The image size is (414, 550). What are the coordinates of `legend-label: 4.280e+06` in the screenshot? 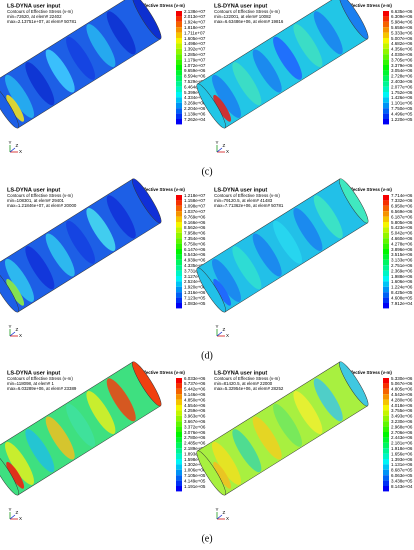 It's located at (402, 399).